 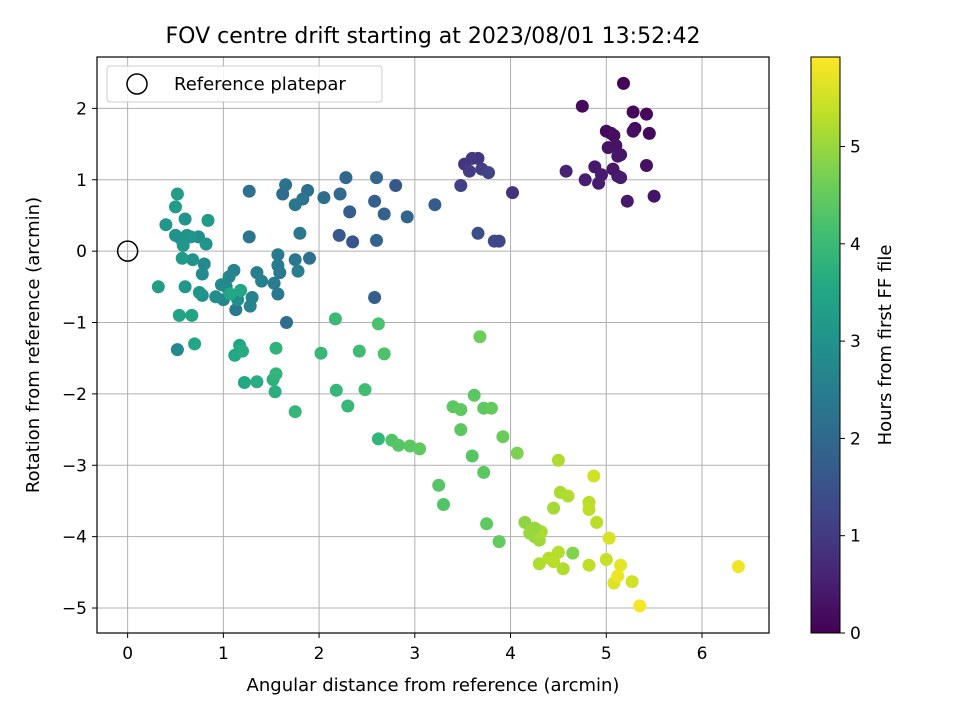 I want to click on colorbar-gradient, so click(x=825, y=345).